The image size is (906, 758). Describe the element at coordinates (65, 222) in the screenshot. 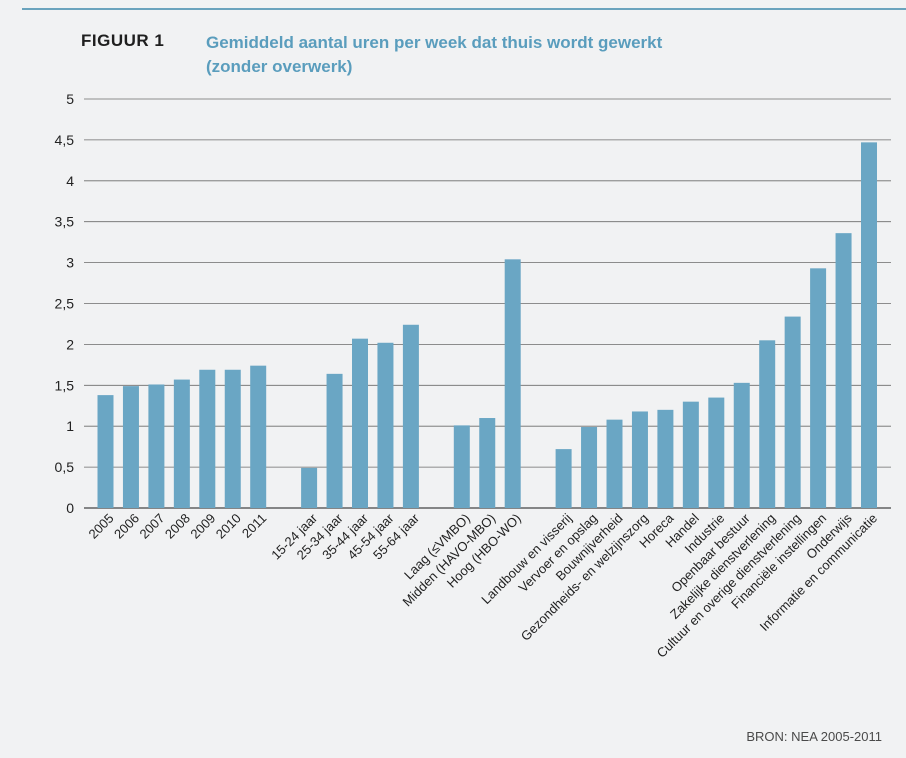

I see `y-tick-label: 3,5` at that location.